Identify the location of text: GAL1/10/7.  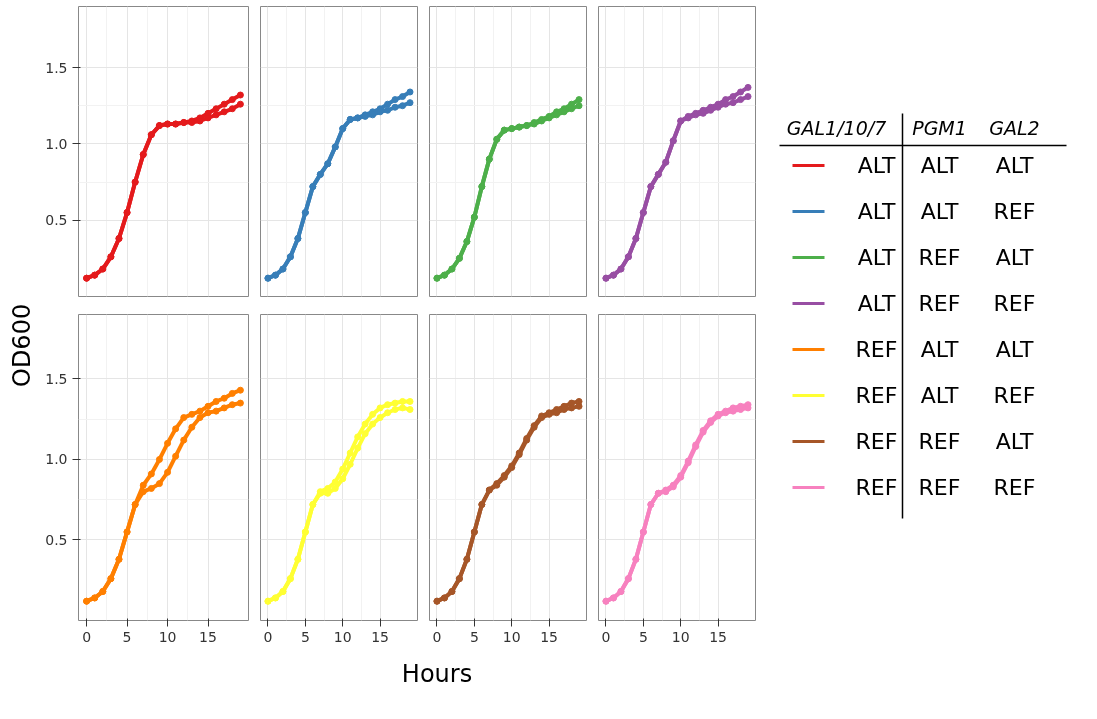
(836, 127).